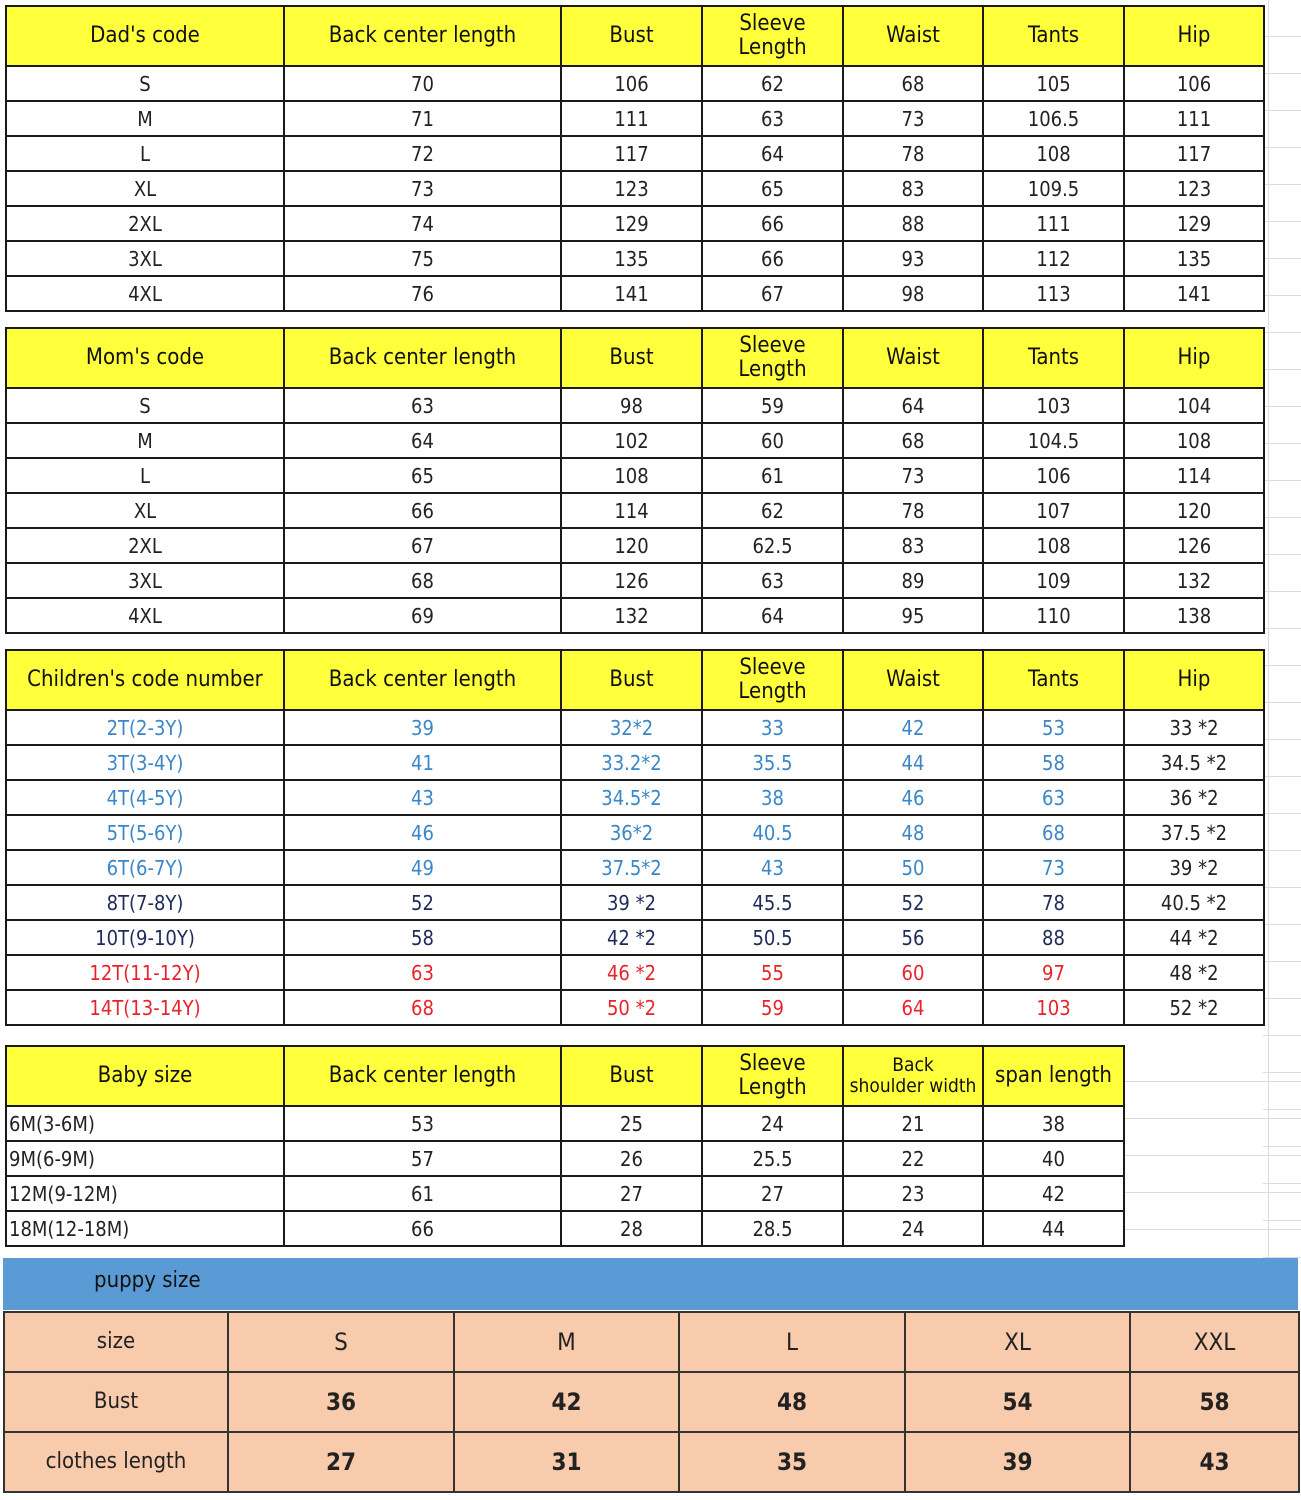 This screenshot has height=1500, width=1301. What do you see at coordinates (116, 1402) in the screenshot?
I see `puppy-row-label: Bust` at bounding box center [116, 1402].